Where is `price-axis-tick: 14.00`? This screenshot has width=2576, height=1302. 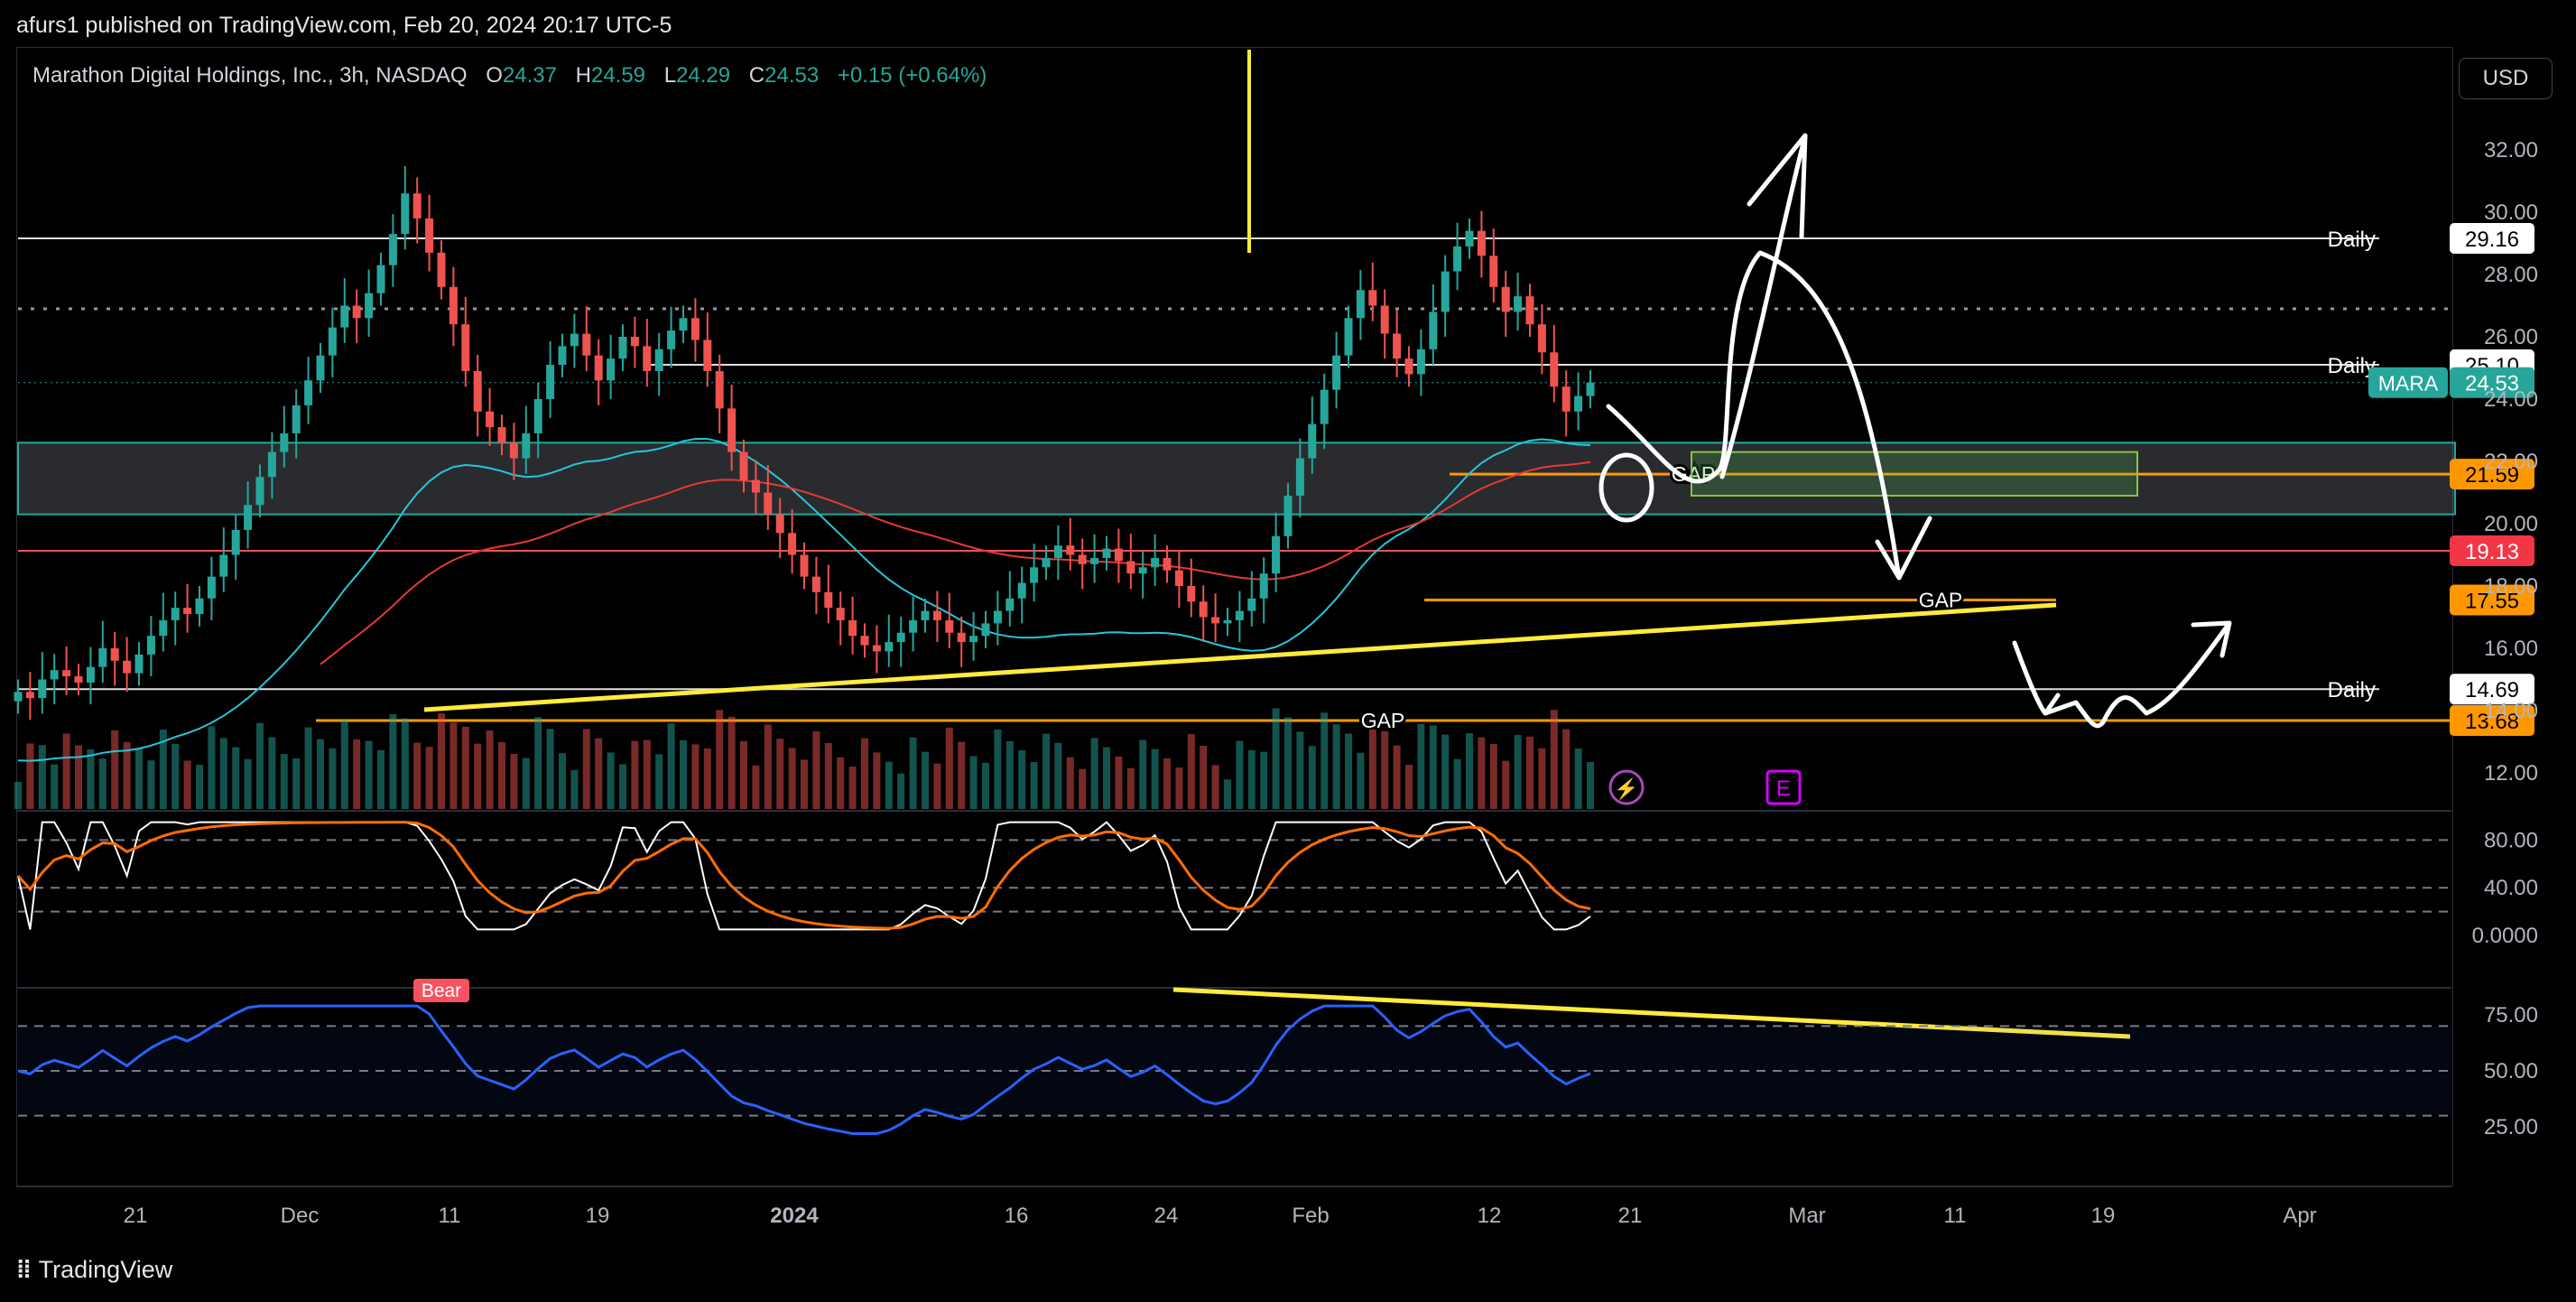
price-axis-tick: 14.00 is located at coordinates (2511, 711).